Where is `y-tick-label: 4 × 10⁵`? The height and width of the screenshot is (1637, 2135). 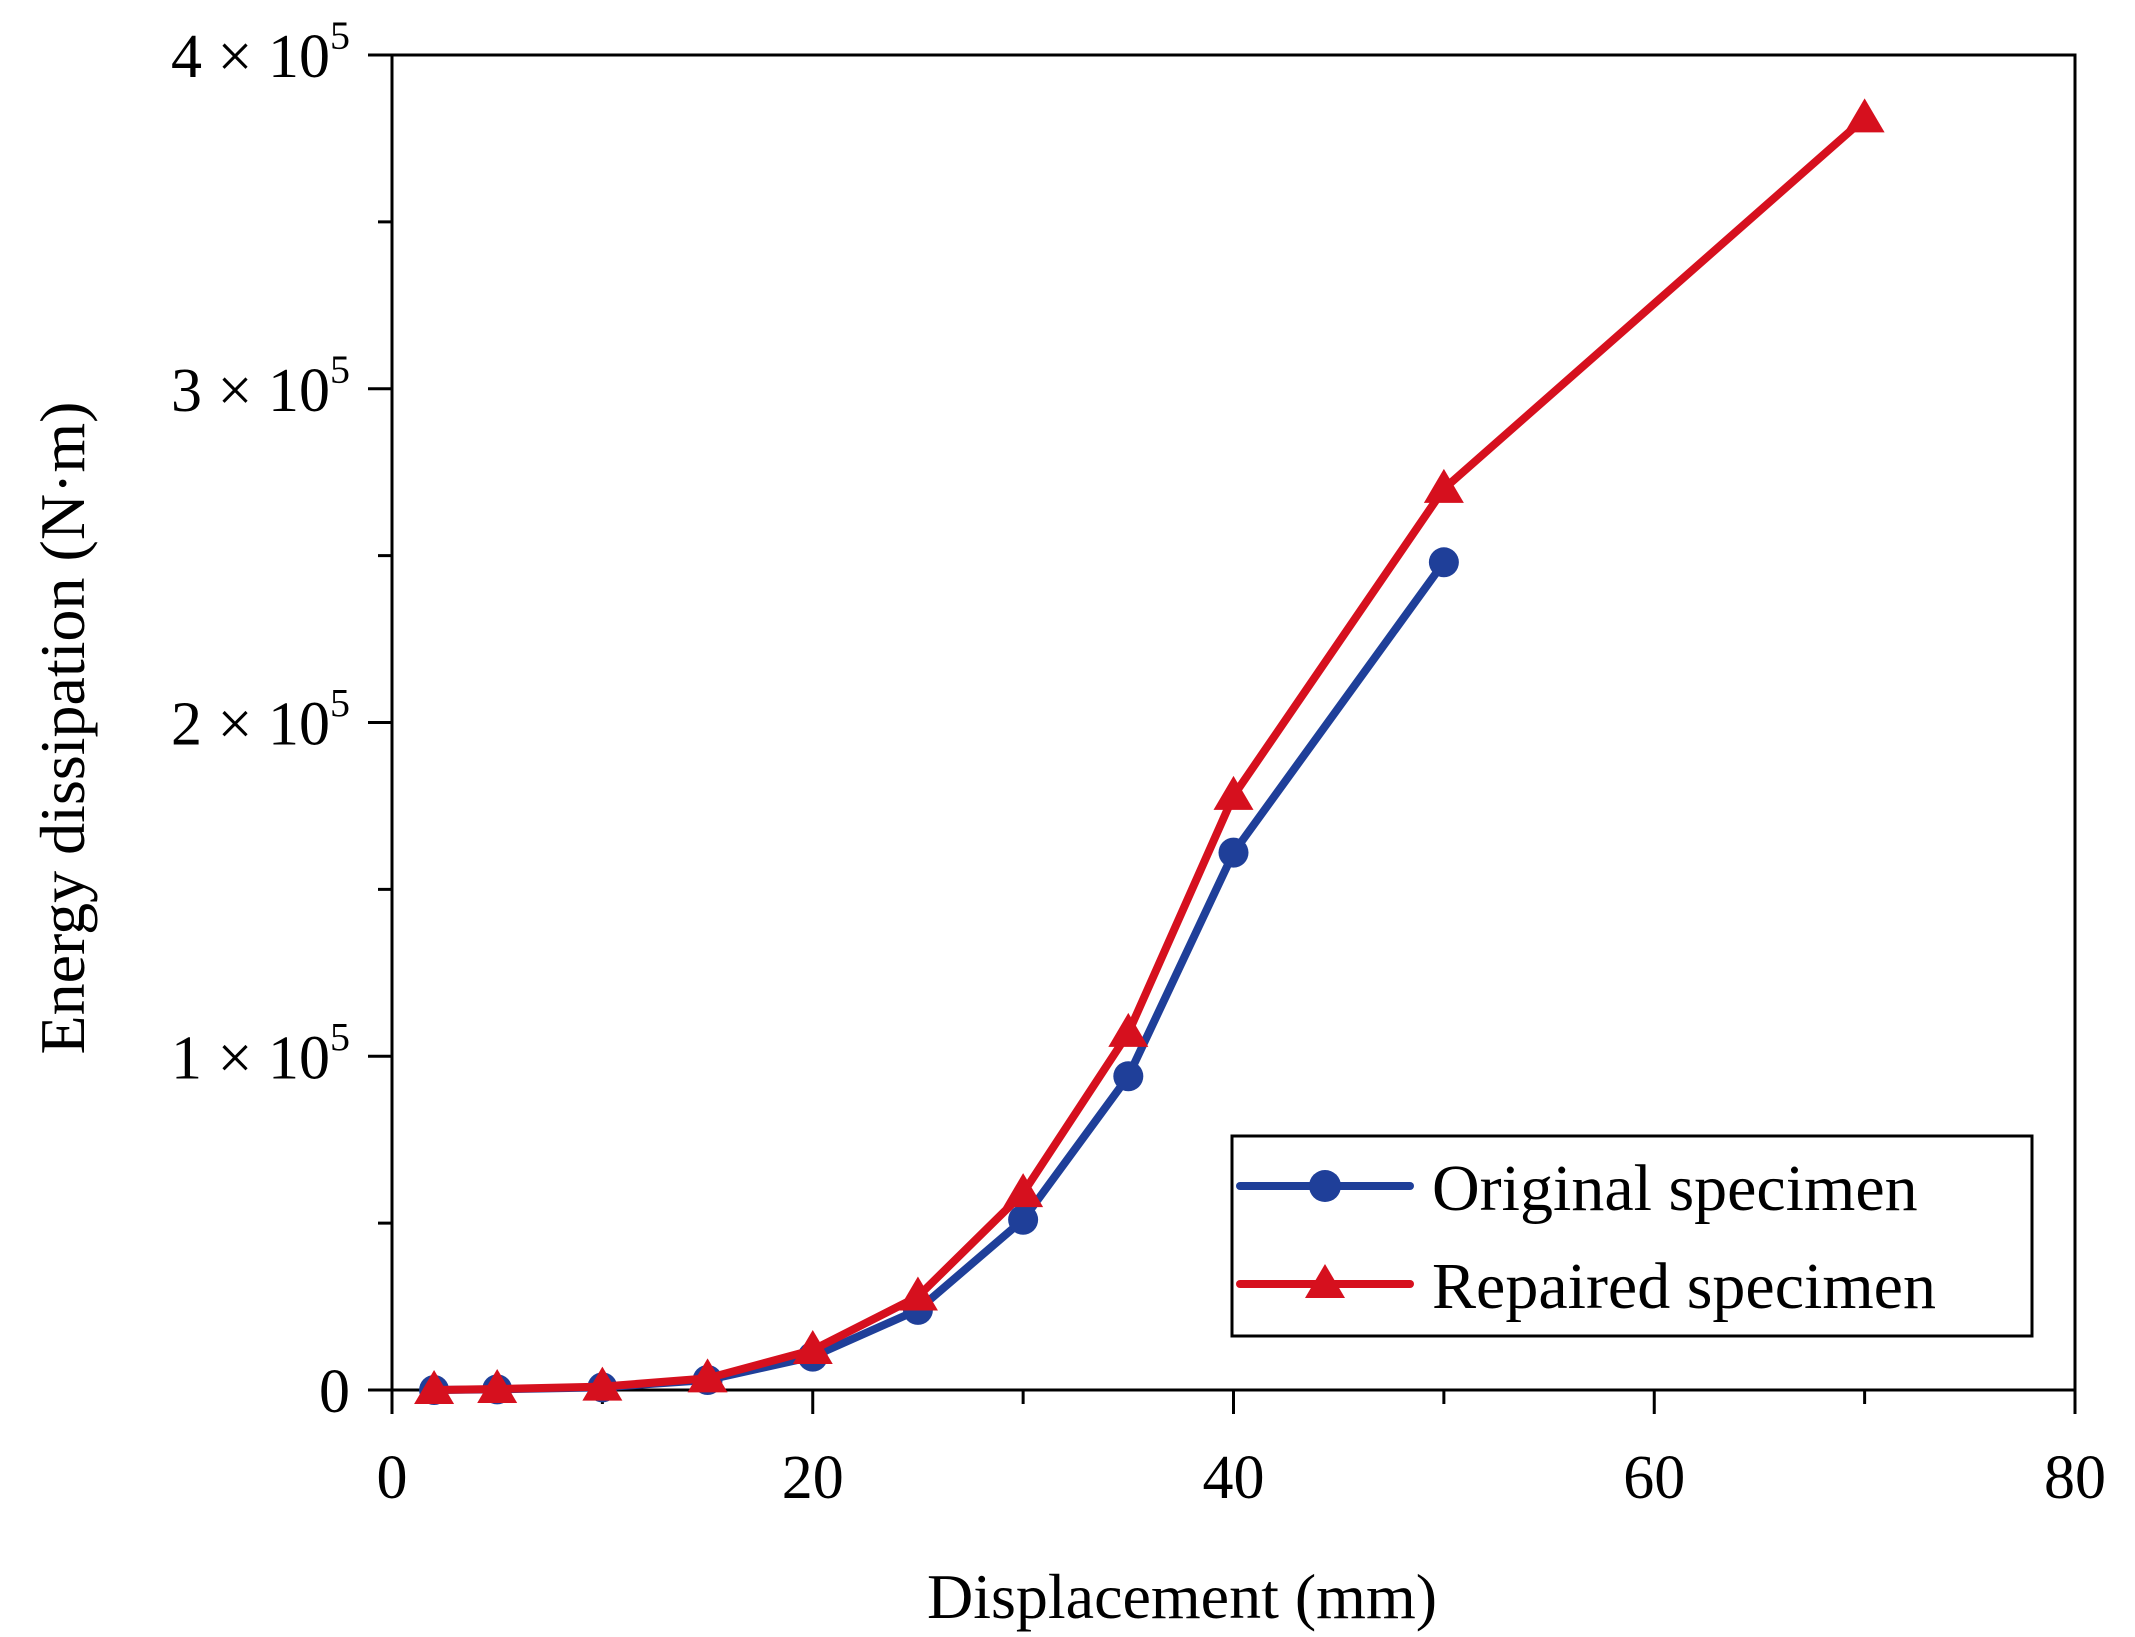
y-tick-label: 4 × 10⁵ is located at coordinates (260, 52).